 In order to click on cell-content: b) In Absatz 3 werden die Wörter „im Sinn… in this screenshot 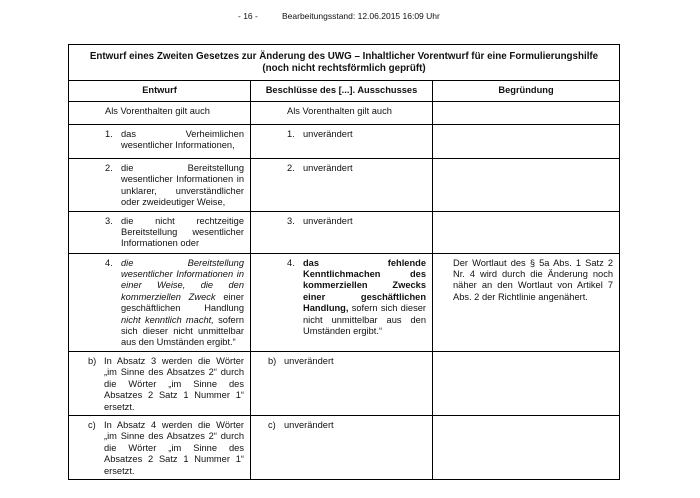, I will do `click(159, 383)`.